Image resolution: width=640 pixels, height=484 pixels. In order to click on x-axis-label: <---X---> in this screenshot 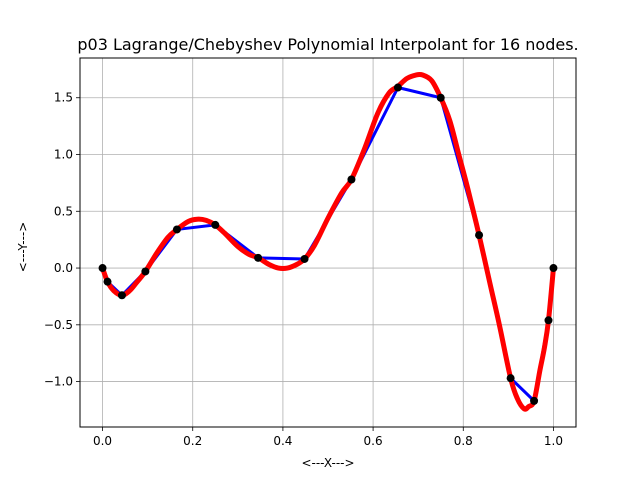, I will do `click(327, 463)`.